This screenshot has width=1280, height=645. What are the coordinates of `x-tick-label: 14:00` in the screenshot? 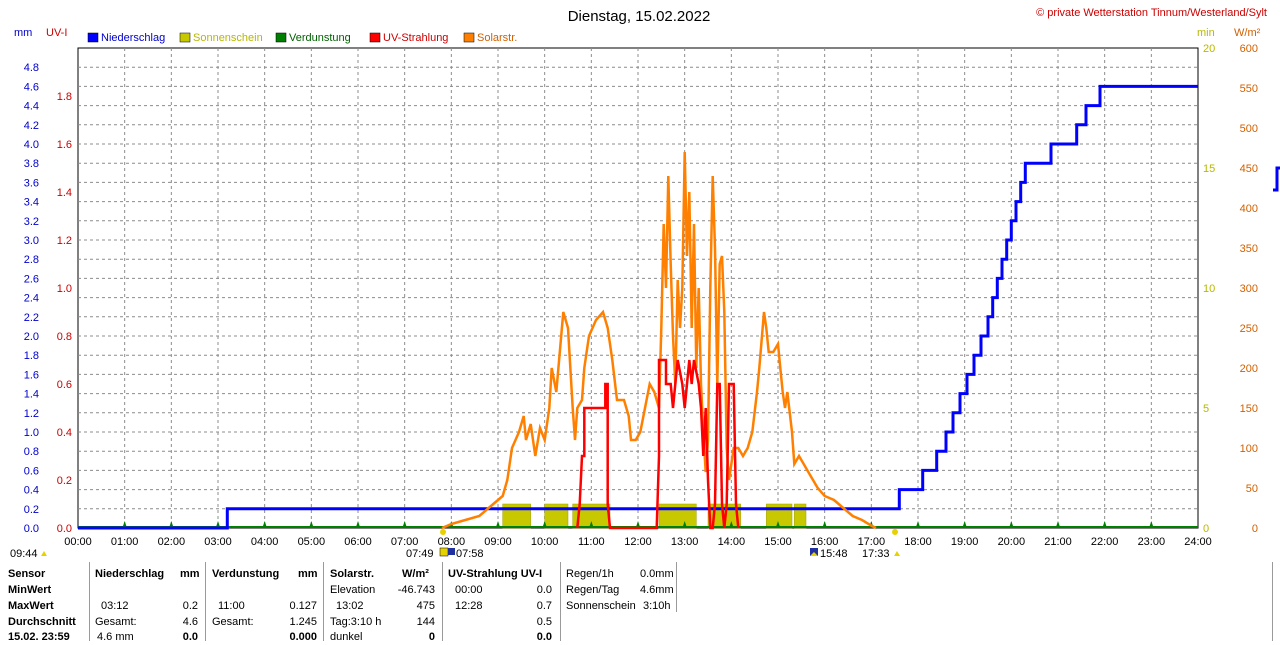 It's located at (732, 542).